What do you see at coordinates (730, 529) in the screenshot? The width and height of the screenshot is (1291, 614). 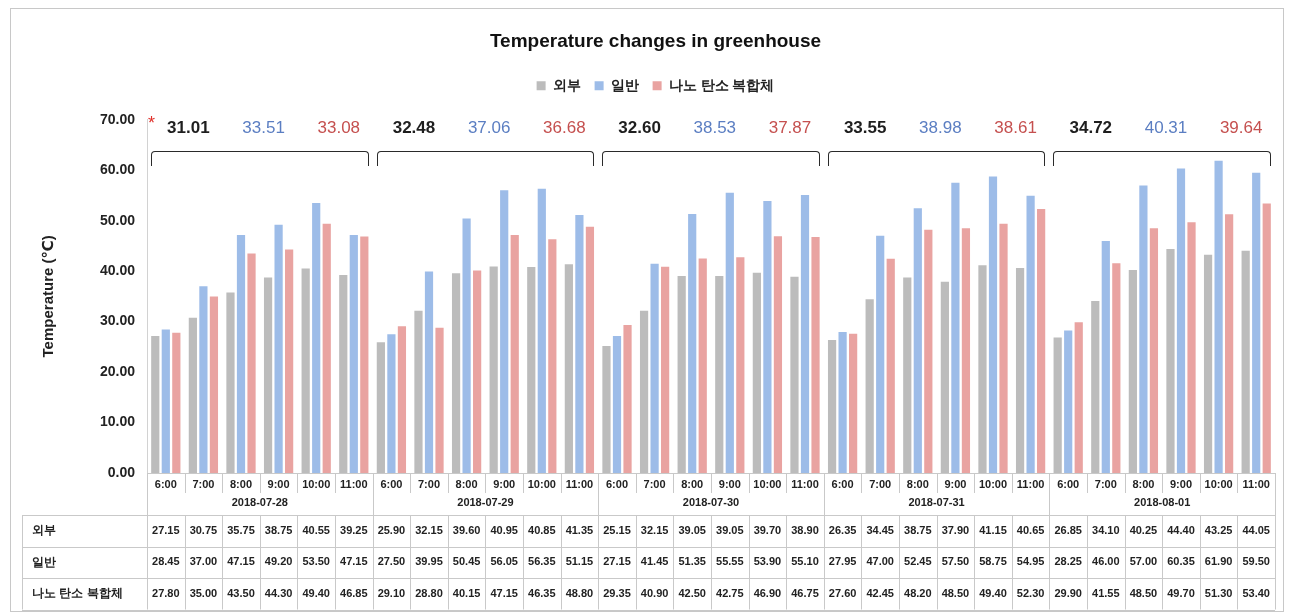 I see `data-label: 39.05` at bounding box center [730, 529].